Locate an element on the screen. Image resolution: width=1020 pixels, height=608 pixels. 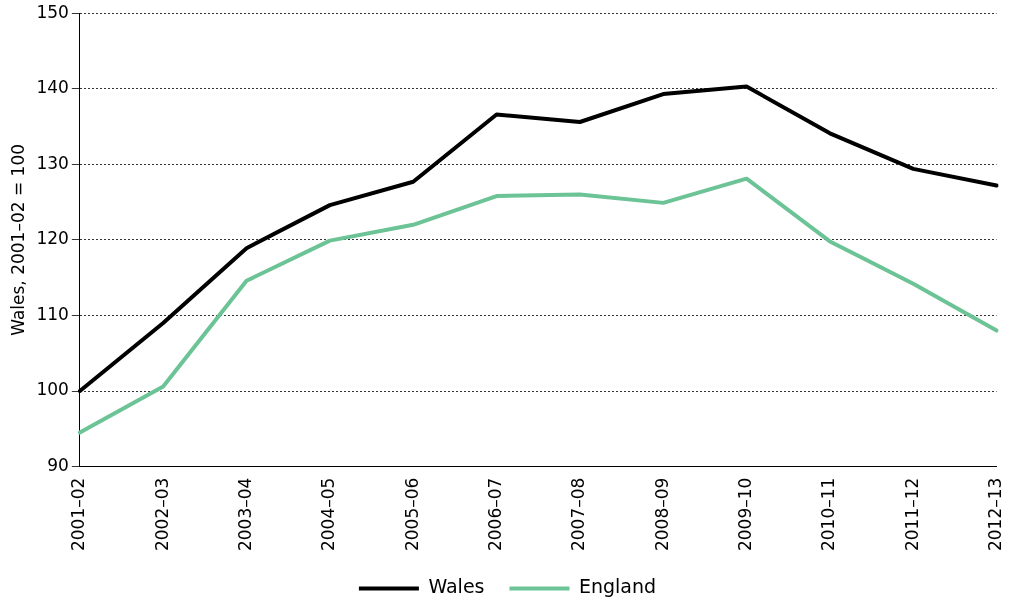
legend-label: England is located at coordinates (617, 586).